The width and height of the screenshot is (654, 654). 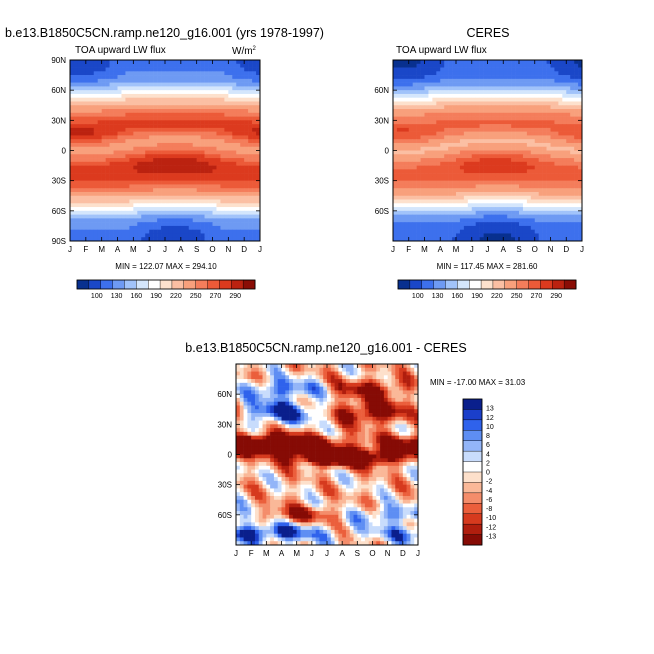 What do you see at coordinates (130, 284) in the screenshot?
I see `panel-model-colorbar-swatch` at bounding box center [130, 284].